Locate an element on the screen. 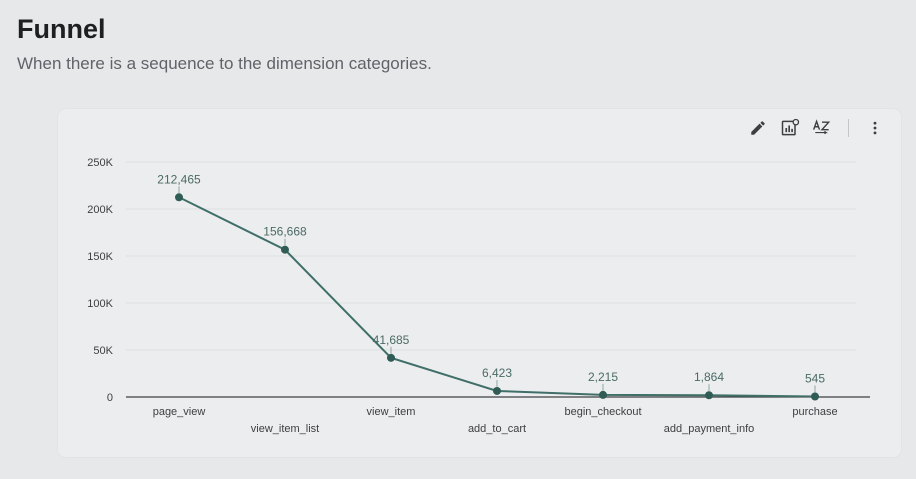 Image resolution: width=916 pixels, height=479 pixels. data-label: 156,668 is located at coordinates (285, 232).